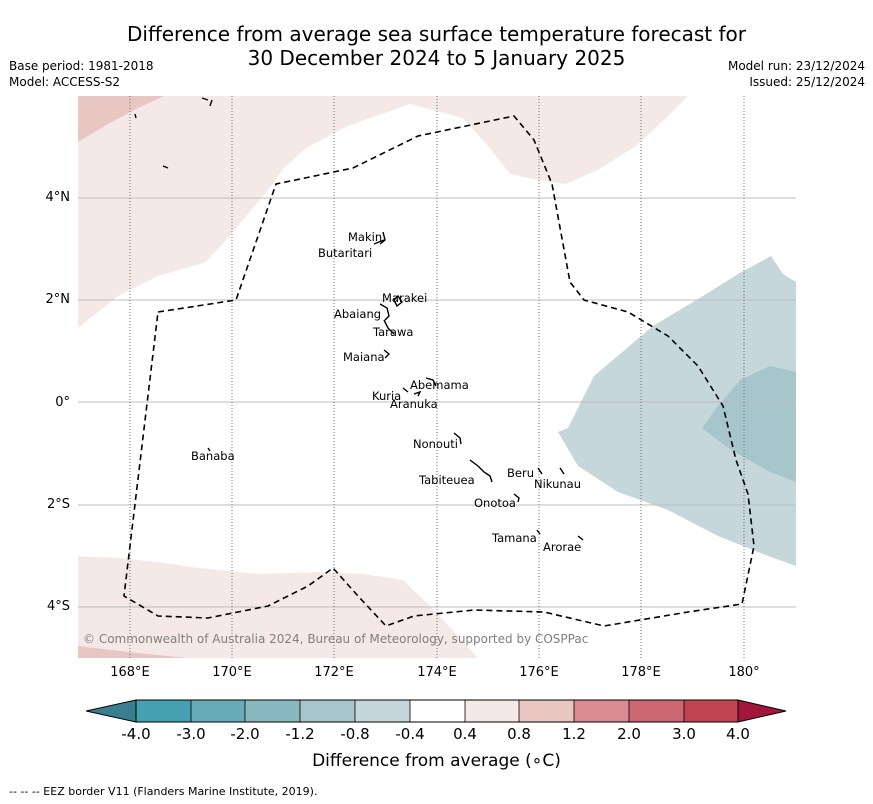 The width and height of the screenshot is (873, 804). I want to click on island-arorae, so click(580, 538).